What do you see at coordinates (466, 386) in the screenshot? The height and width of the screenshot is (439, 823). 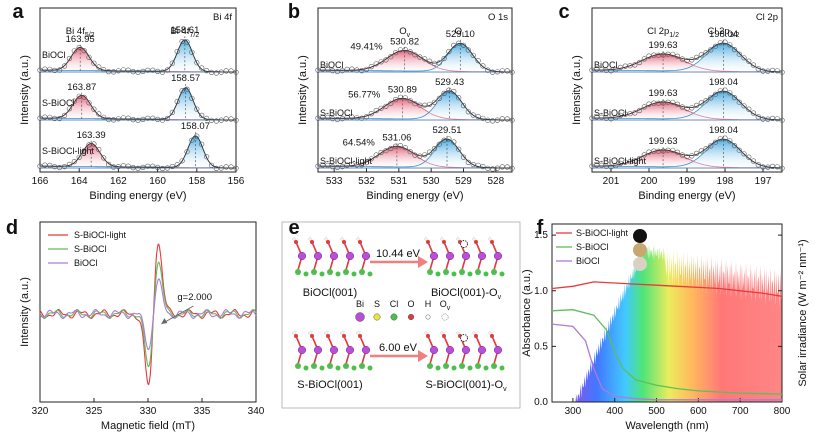 I see `structure-label-bottom-right: S-BiOCl(001)-Ov` at bounding box center [466, 386].